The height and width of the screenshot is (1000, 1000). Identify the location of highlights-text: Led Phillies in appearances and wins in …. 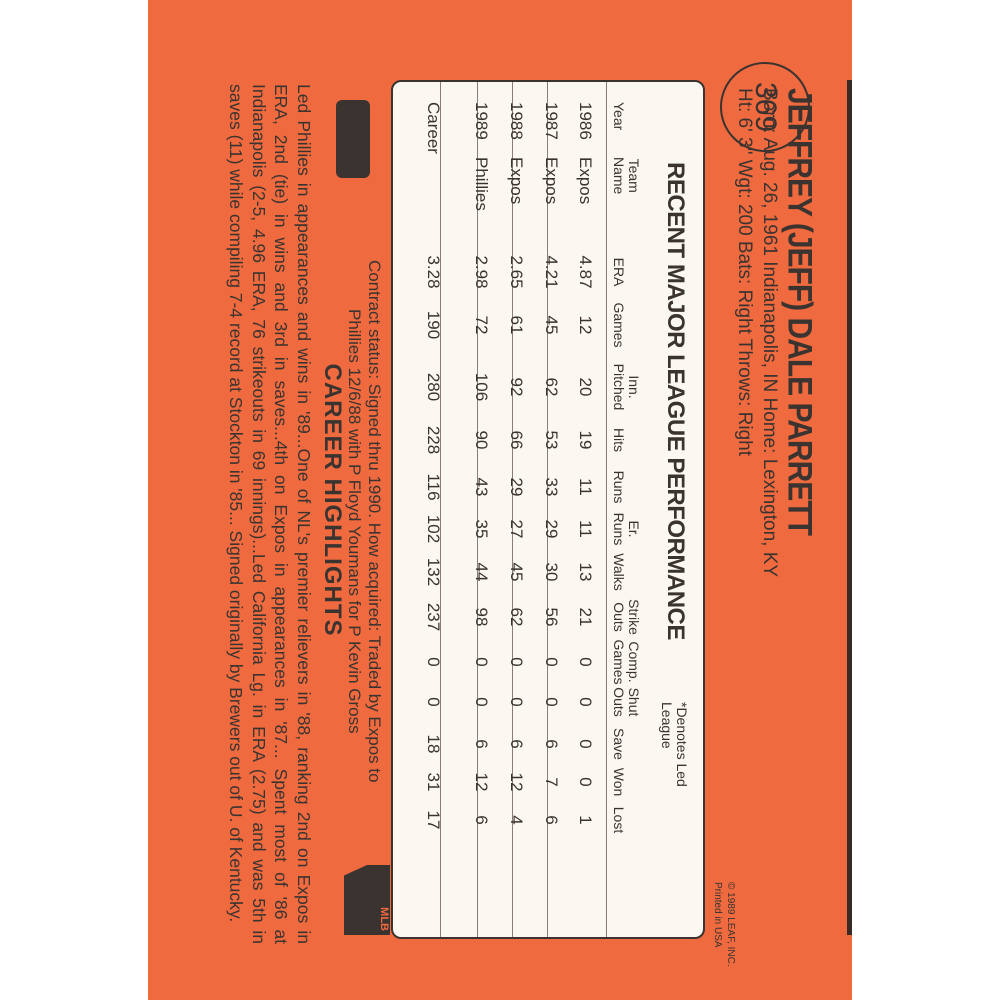
(270, 514).